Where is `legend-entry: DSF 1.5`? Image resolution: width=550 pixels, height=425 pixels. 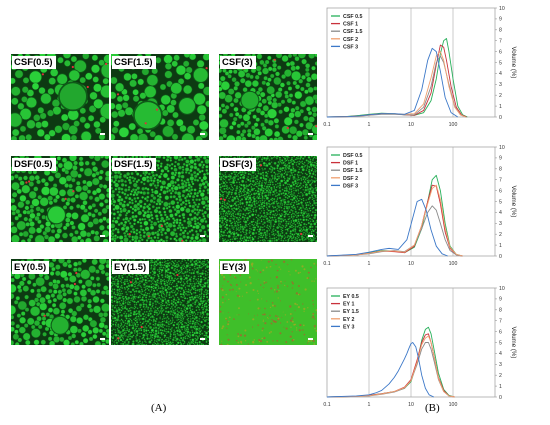 legend-entry: DSF 1.5 is located at coordinates (352, 171).